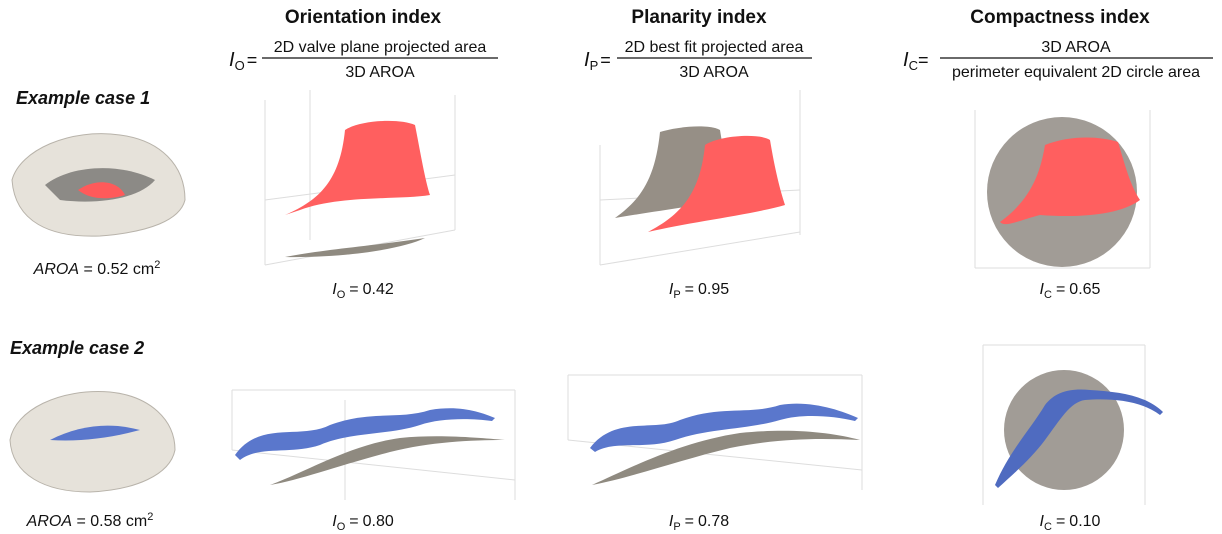 Image resolution: width=1222 pixels, height=534 pixels. I want to click on value: 0.95, so click(713, 289).